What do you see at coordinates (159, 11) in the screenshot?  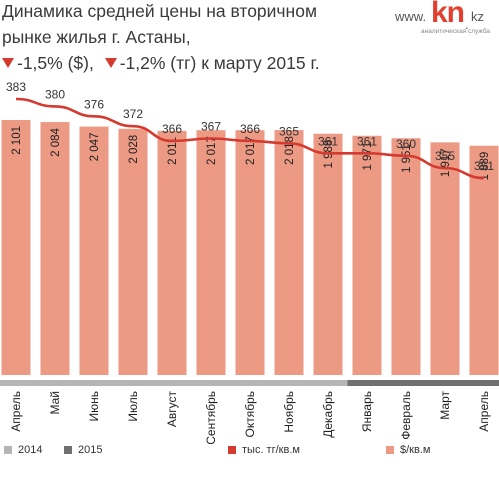 I see `title-line-1: Динамика средней цены на вторичном` at bounding box center [159, 11].